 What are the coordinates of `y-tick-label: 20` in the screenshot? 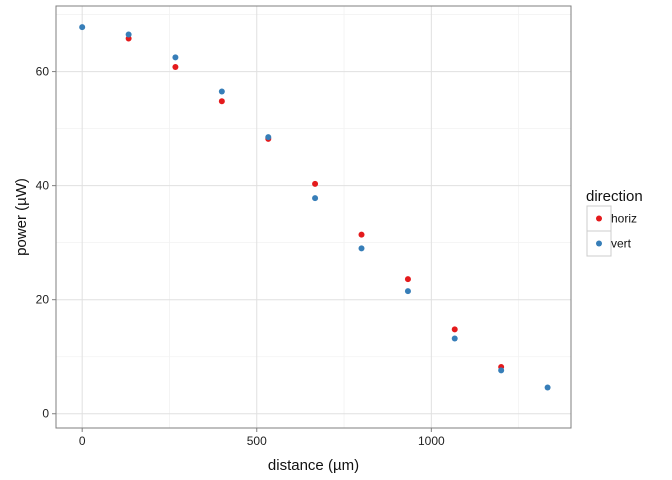 It's located at (43, 300).